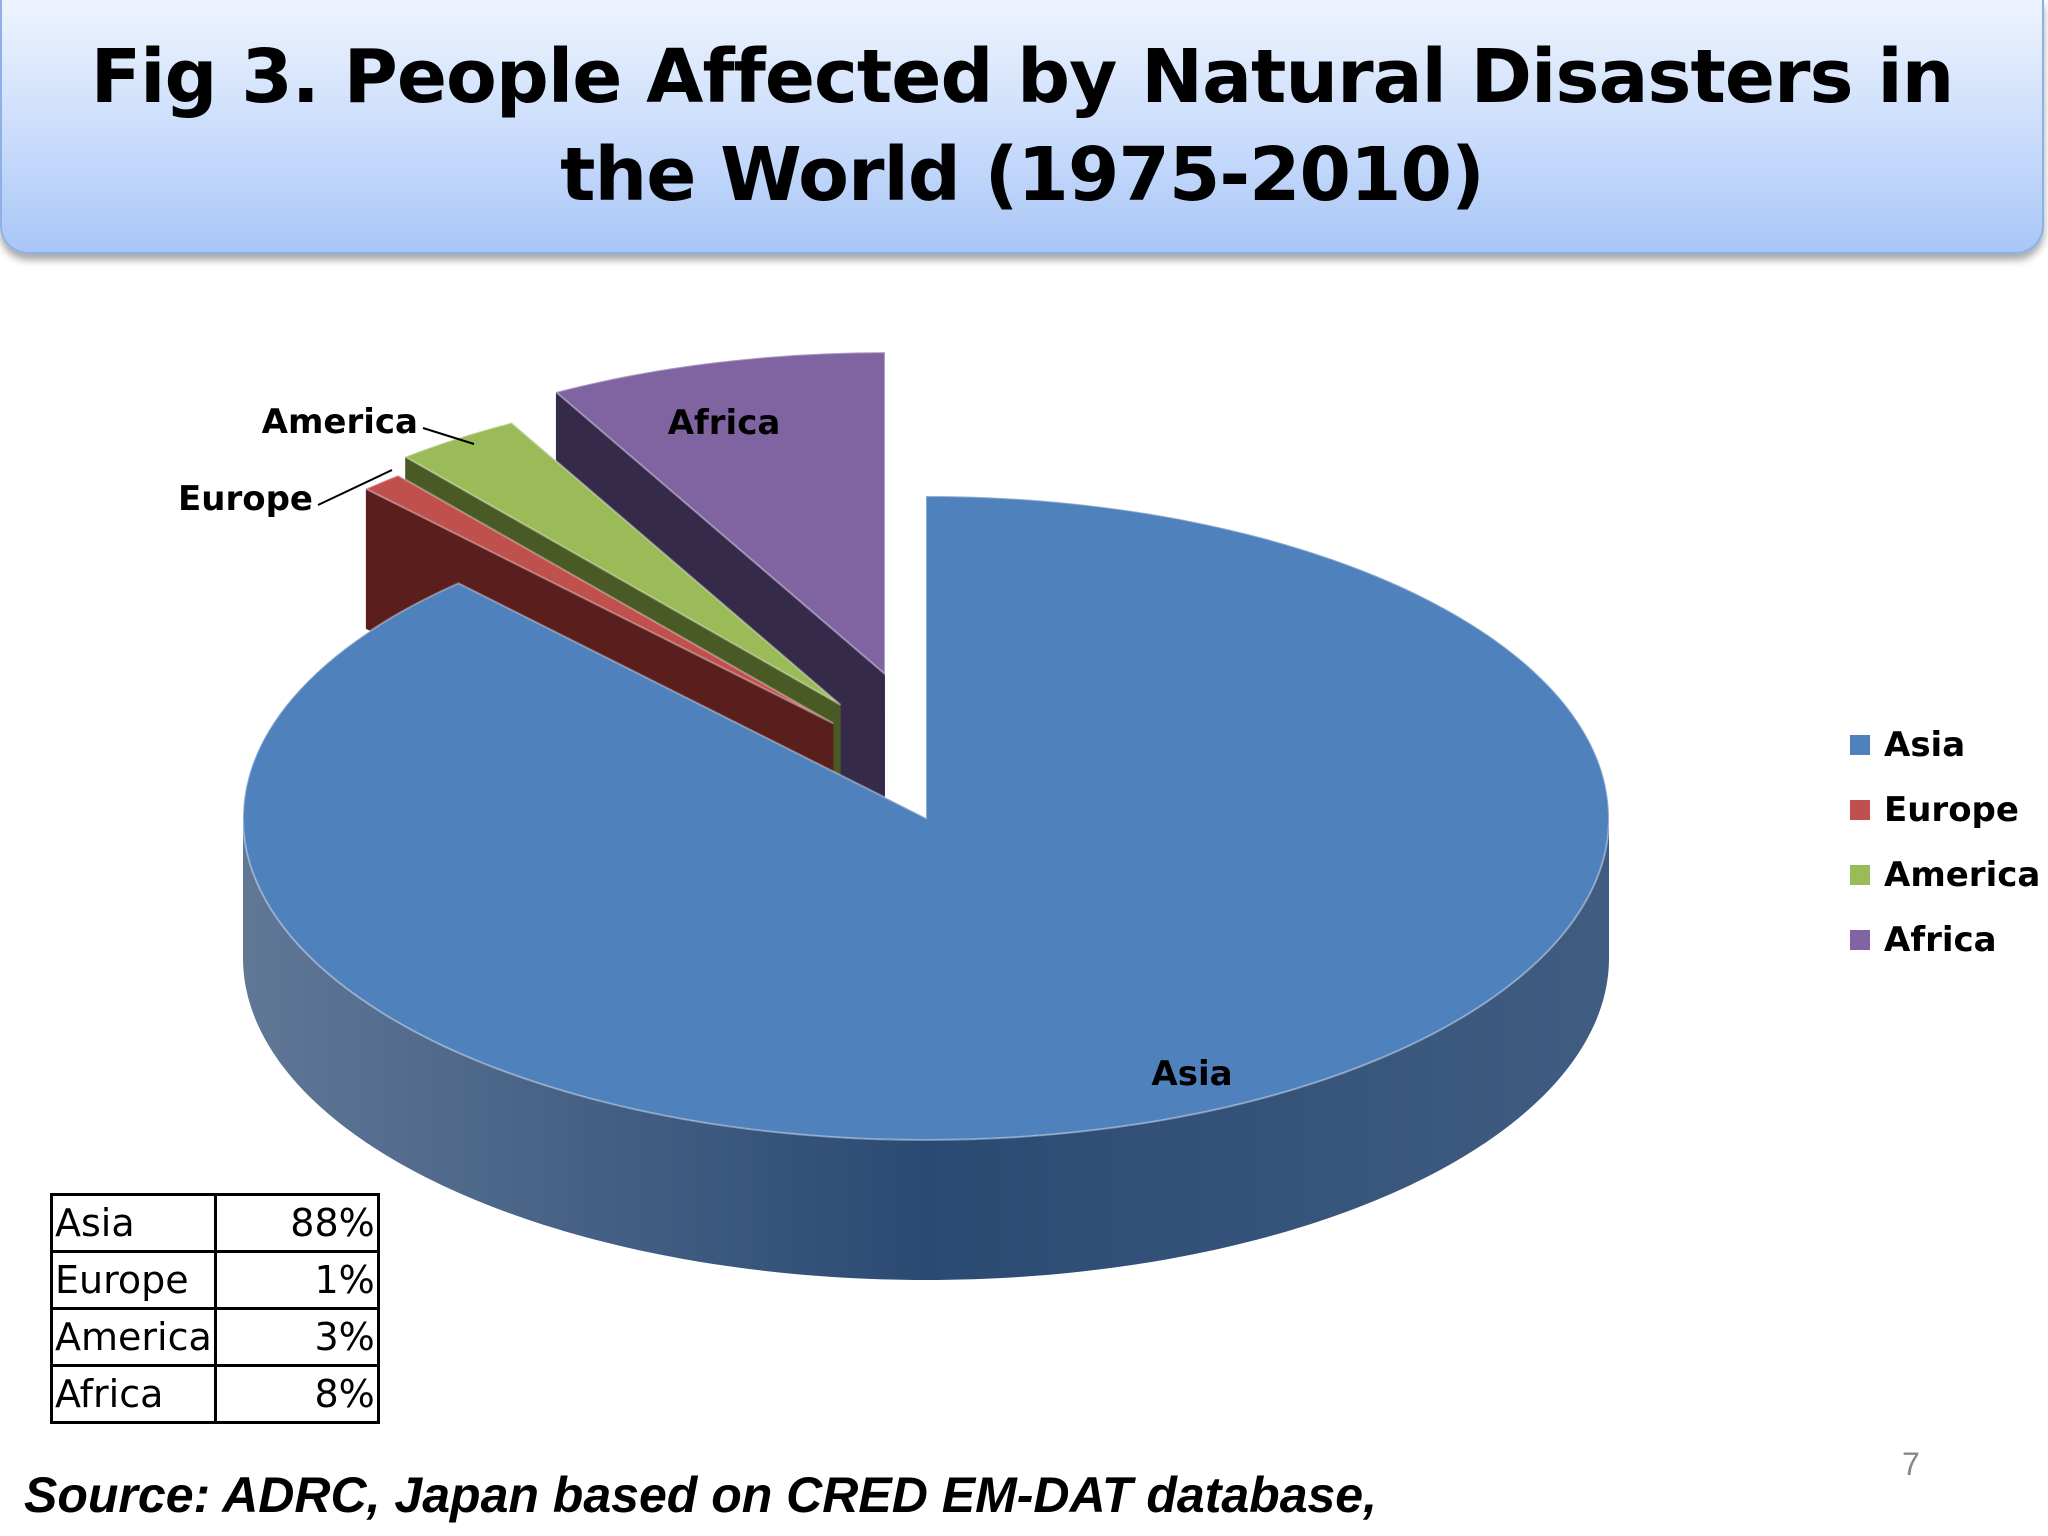  I want to click on slice-label-europe: Europe, so click(245, 499).